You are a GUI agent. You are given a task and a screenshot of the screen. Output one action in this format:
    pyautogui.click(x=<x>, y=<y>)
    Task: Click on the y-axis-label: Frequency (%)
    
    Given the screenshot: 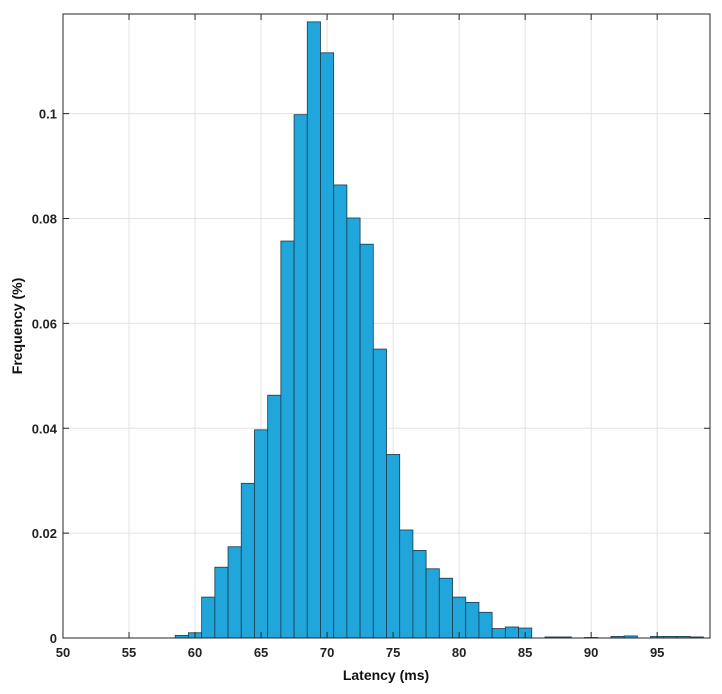 What is the action you would take?
    pyautogui.click(x=17, y=326)
    